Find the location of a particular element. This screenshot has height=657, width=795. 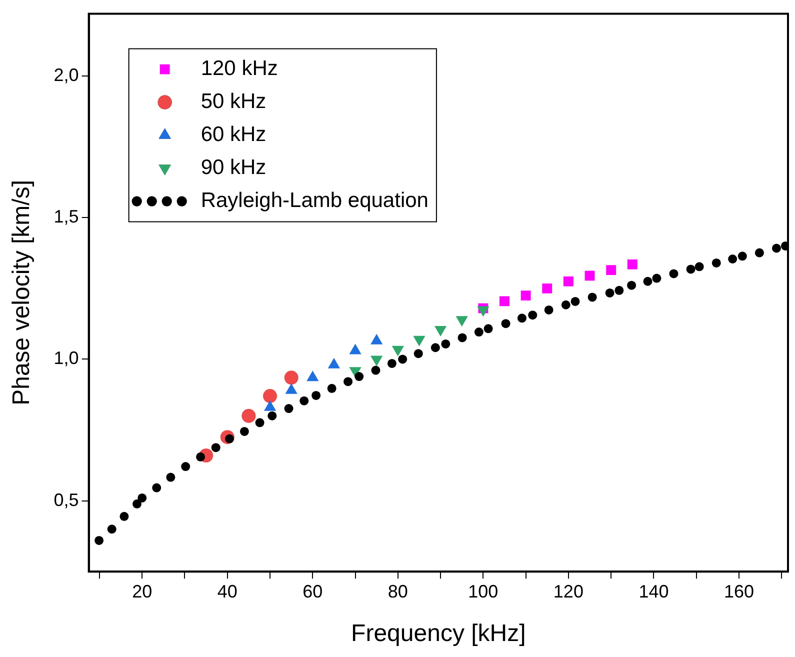

x-tick-label: 60 is located at coordinates (312, 591).